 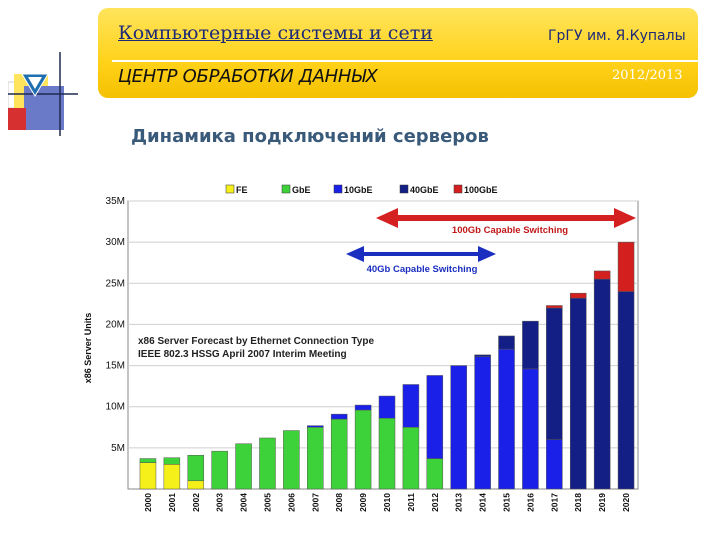 What do you see at coordinates (421, 260) in the screenshot?
I see `annotation-40gb: 40Gb Capable Switching` at bounding box center [421, 260].